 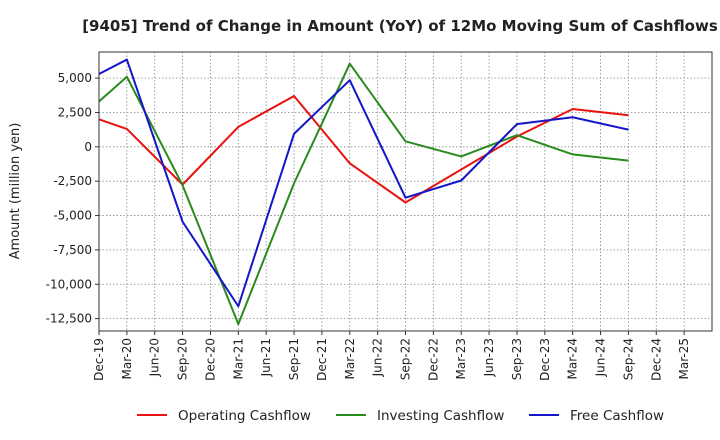 What do you see at coordinates (127, 358) in the screenshot?
I see `x-tick-label: Mar-20` at bounding box center [127, 358].